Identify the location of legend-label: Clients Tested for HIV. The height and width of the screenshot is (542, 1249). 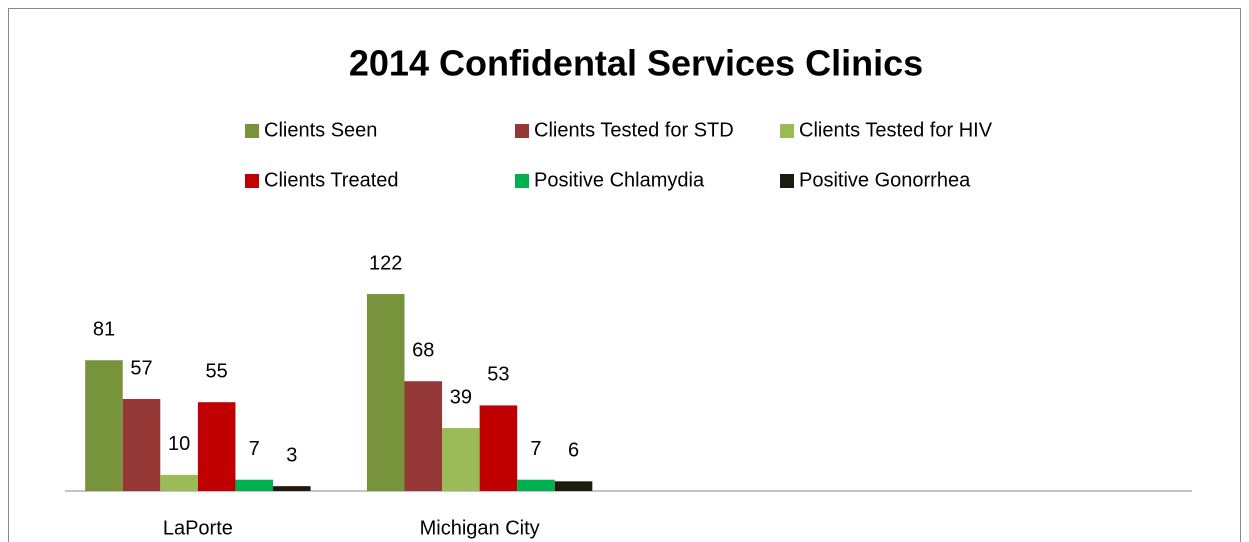
(896, 130).